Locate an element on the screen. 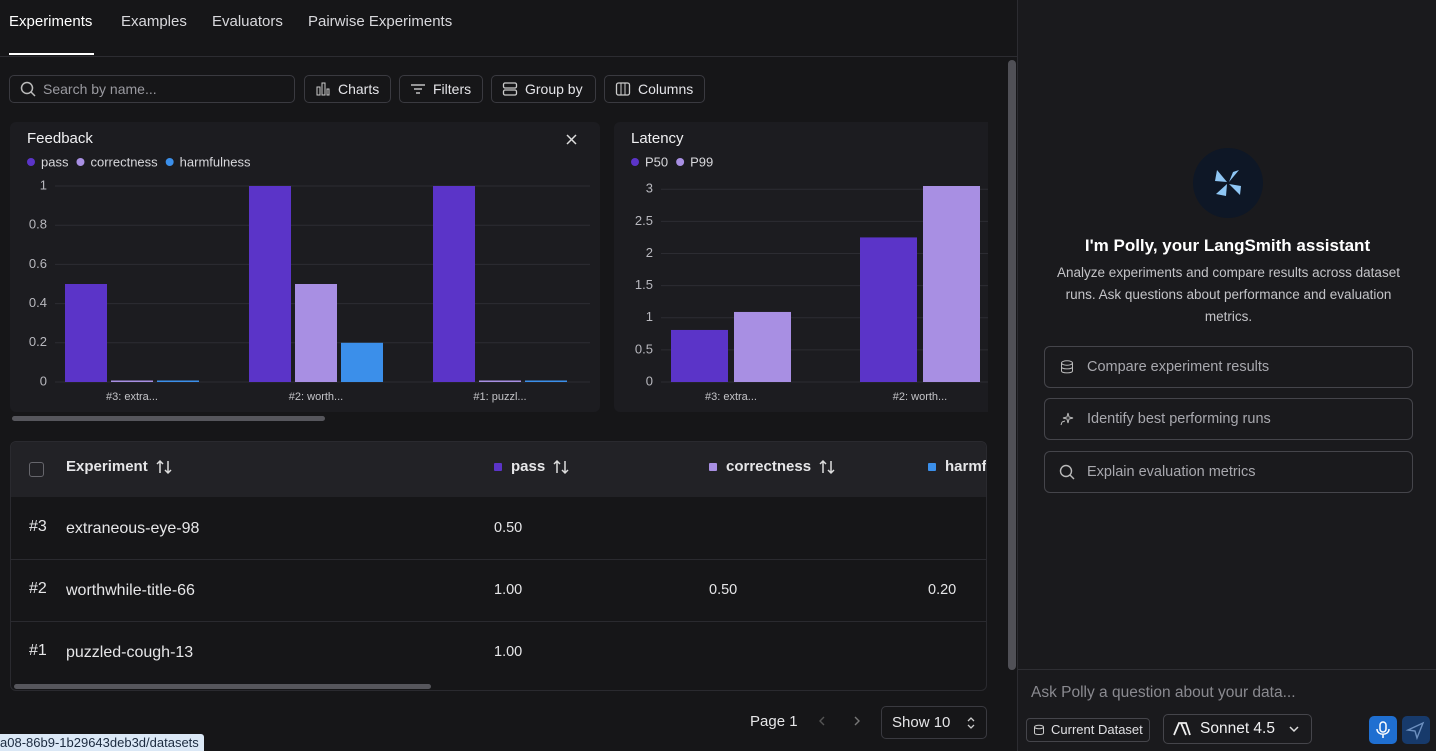  y-tick-label: 0.2 is located at coordinates (38, 341).